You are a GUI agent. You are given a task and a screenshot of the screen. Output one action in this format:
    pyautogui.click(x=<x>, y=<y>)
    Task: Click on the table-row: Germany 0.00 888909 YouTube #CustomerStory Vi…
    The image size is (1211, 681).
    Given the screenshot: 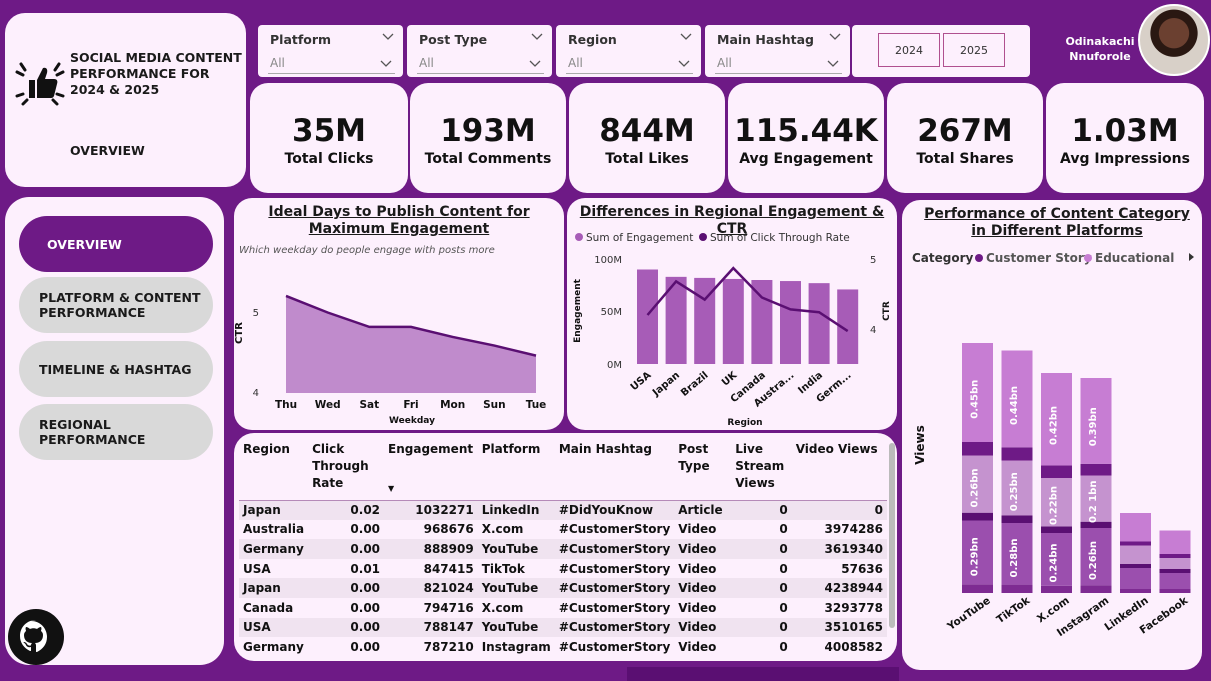 What is the action you would take?
    pyautogui.click(x=563, y=549)
    